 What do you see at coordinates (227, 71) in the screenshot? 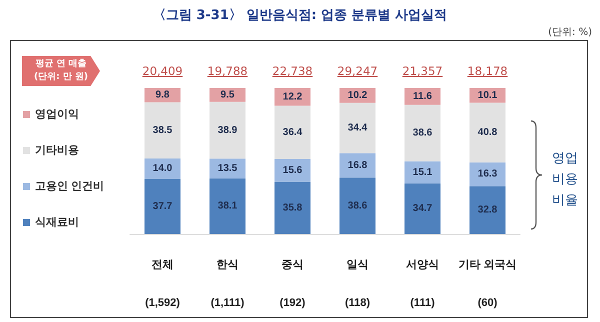
I see `text: 19,788` at bounding box center [227, 71].